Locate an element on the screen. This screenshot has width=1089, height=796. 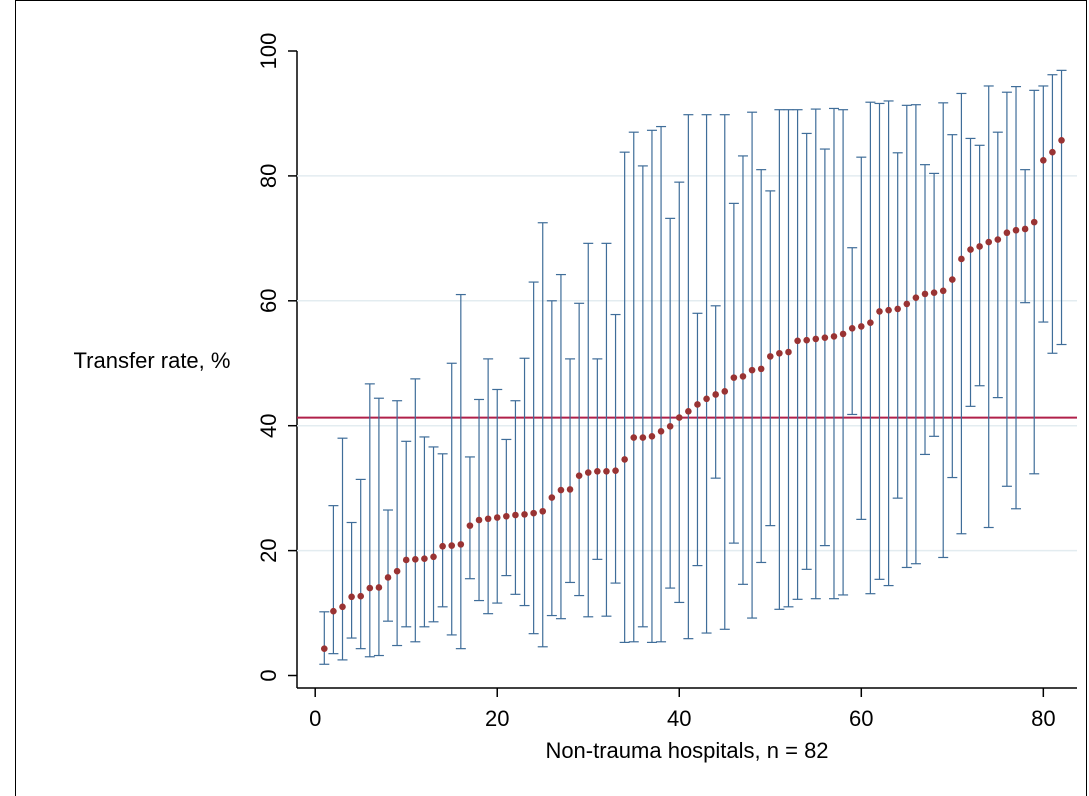
y-tick-label: 60 is located at coordinates (268, 301).